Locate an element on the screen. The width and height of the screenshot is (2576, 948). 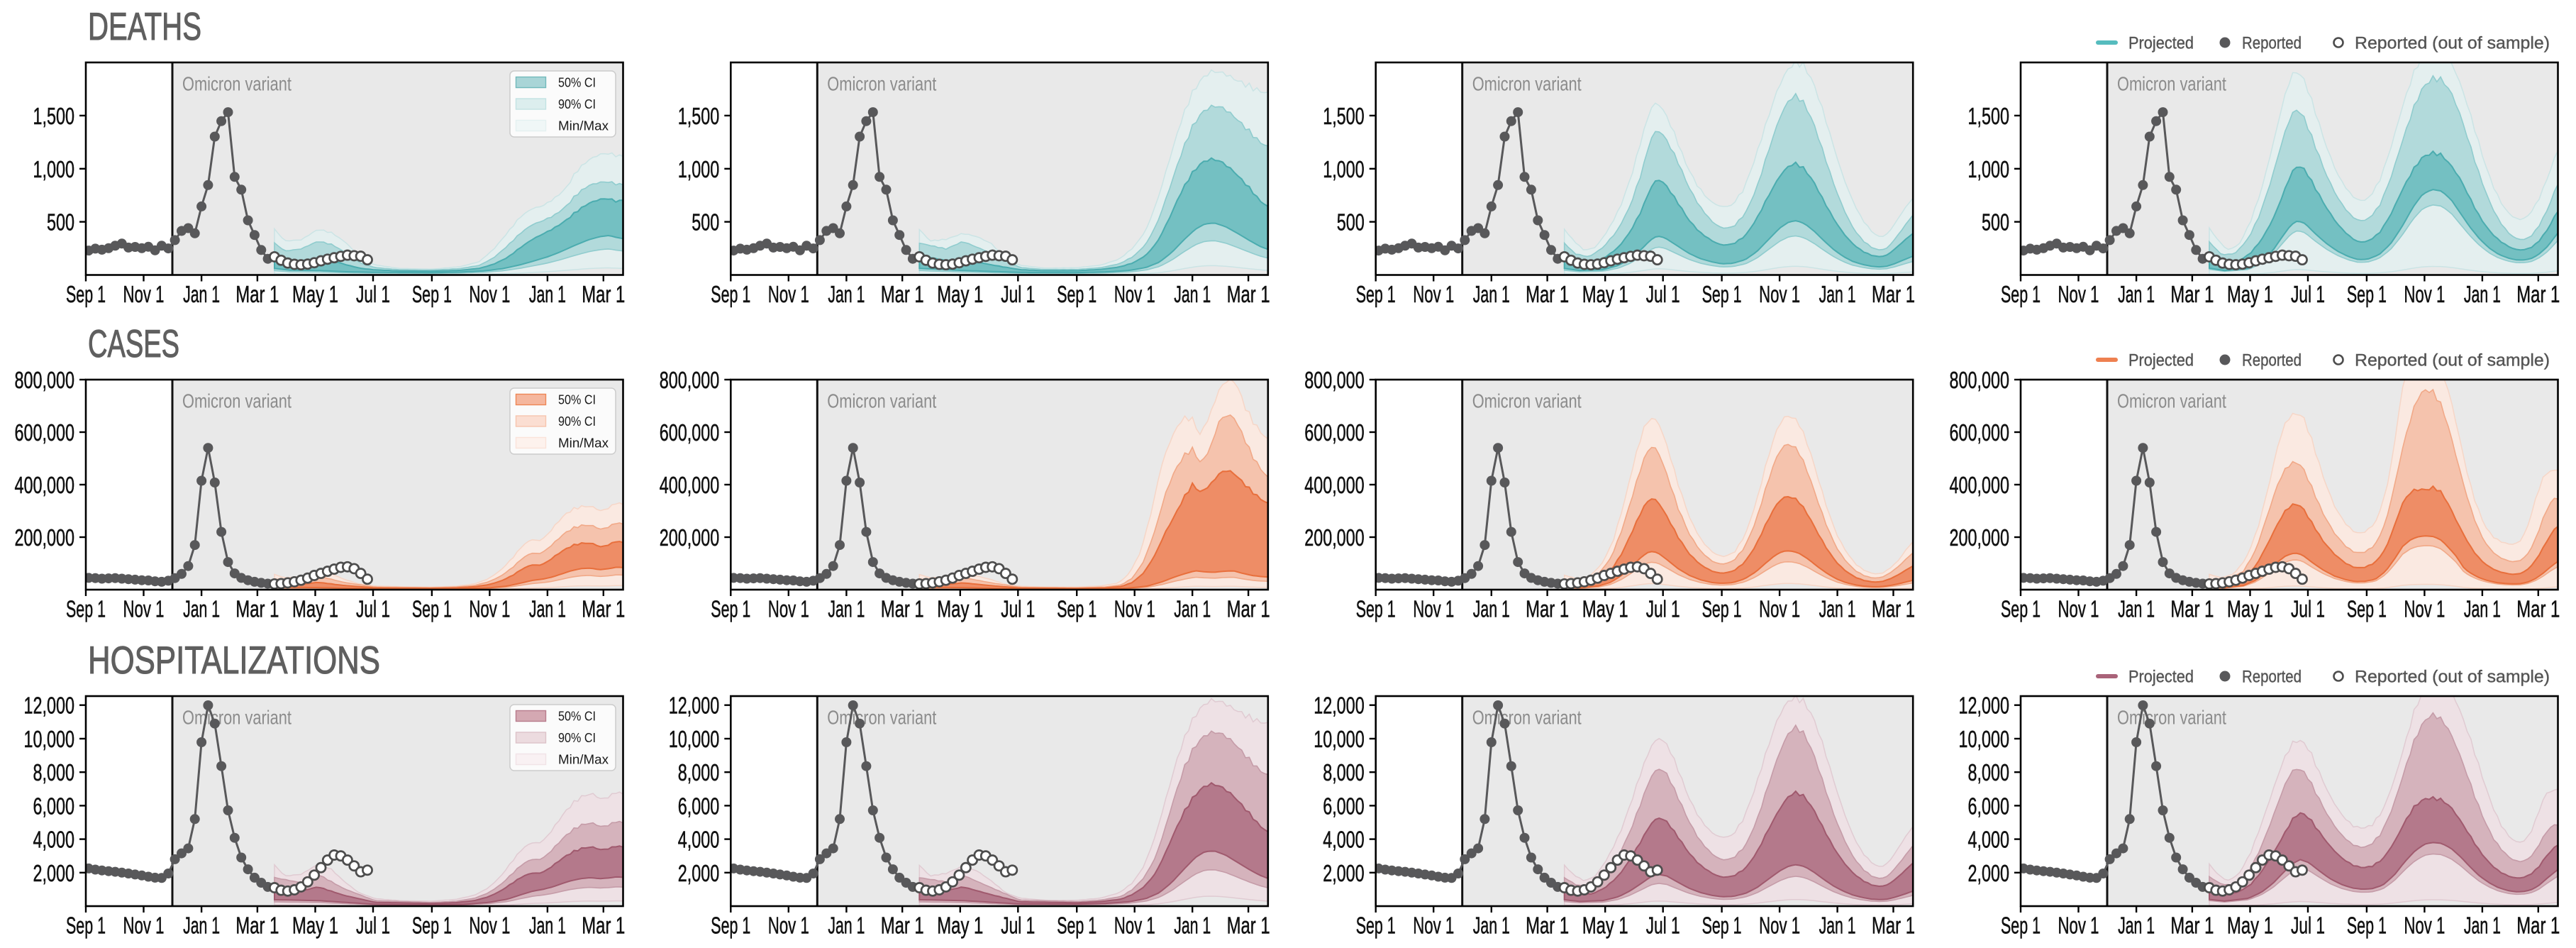
svg-text: Reported is located at coordinates (2272, 361).